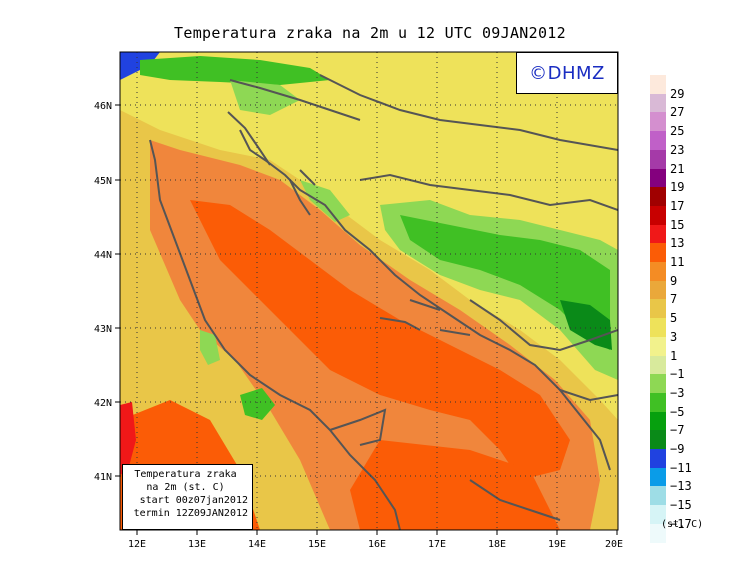  I want to click on legend-label: 27, so click(677, 112).